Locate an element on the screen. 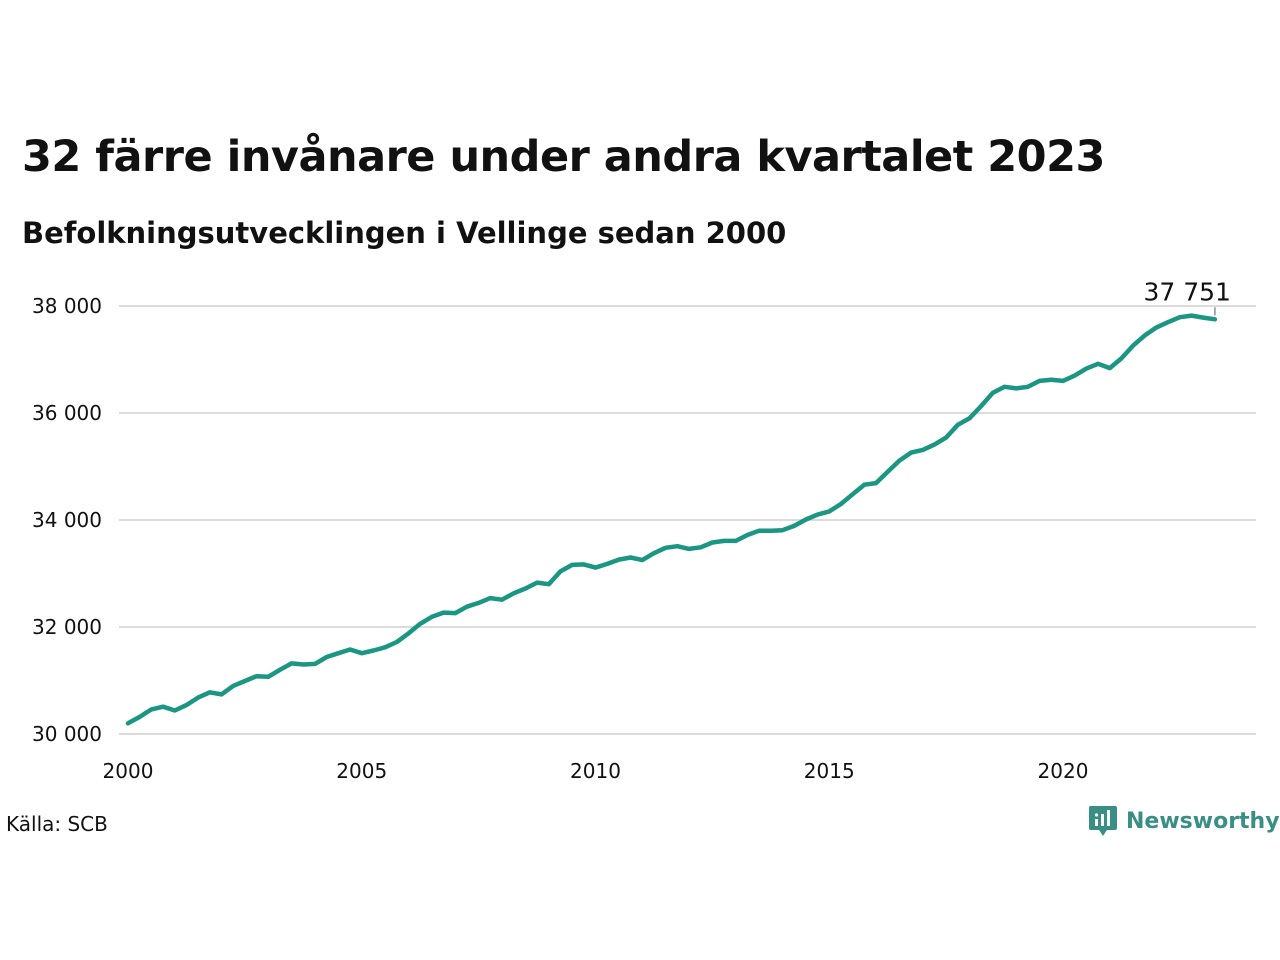 The image size is (1280, 960). y-tick-label: 32 000 is located at coordinates (67, 627).